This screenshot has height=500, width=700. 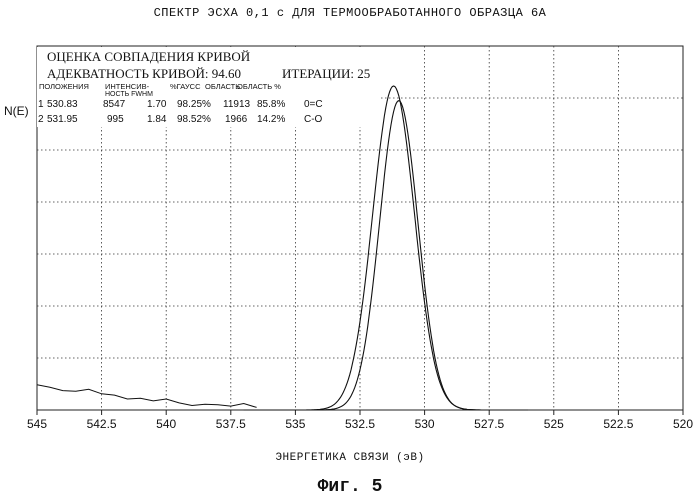 I want to click on header-position: ПОЛОЖЕНИЯ, so click(x=64, y=86).